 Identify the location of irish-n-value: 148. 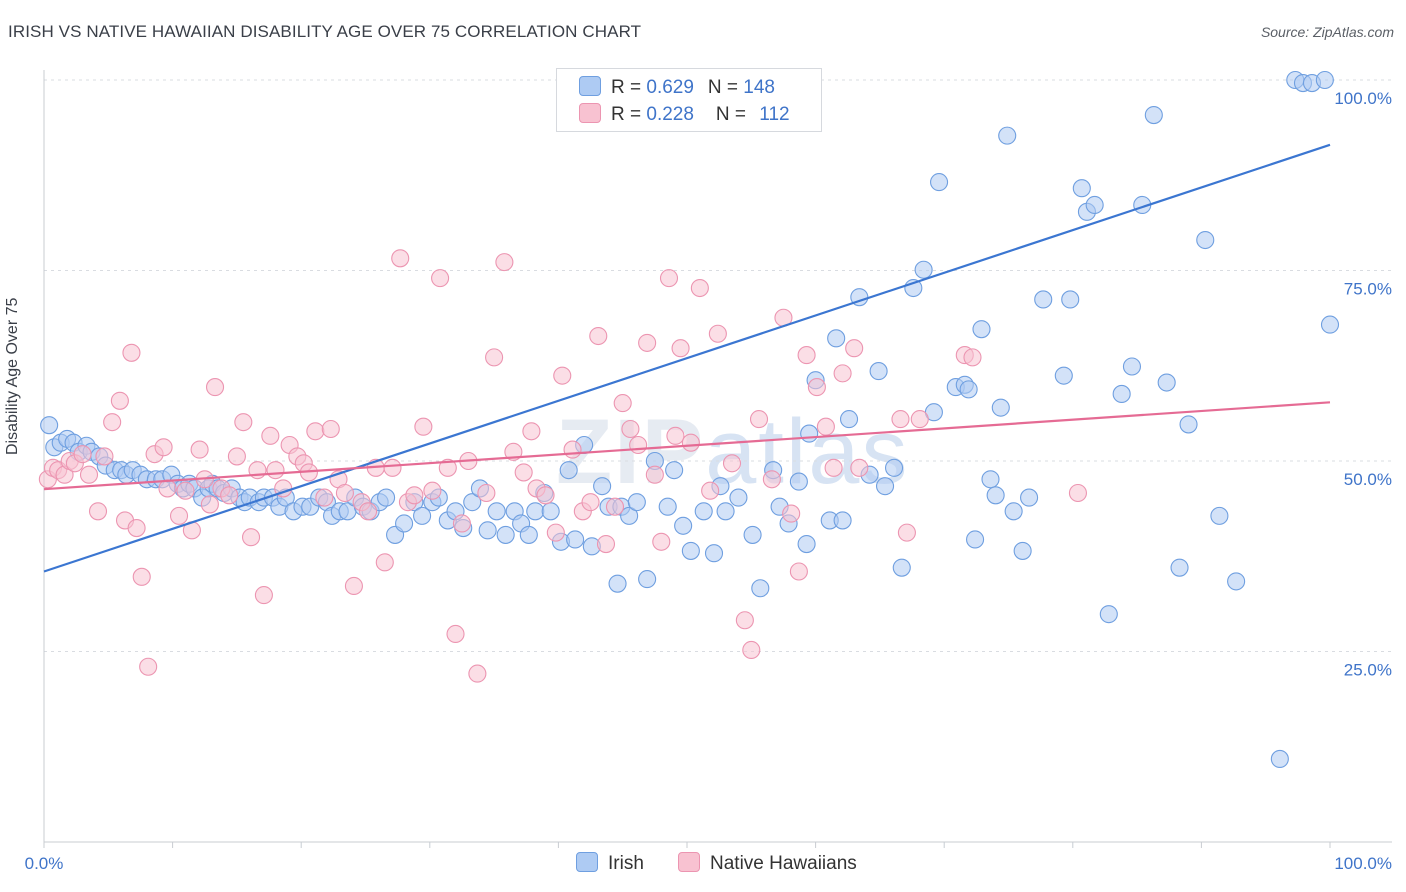
(759, 87).